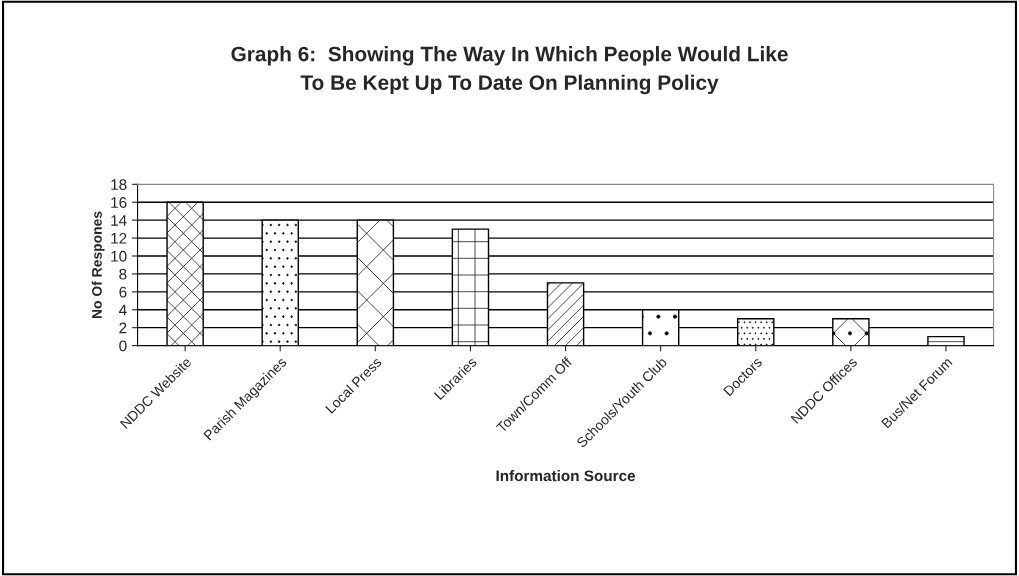 The height and width of the screenshot is (576, 1019). I want to click on y-tick-label: 14, so click(119, 220).